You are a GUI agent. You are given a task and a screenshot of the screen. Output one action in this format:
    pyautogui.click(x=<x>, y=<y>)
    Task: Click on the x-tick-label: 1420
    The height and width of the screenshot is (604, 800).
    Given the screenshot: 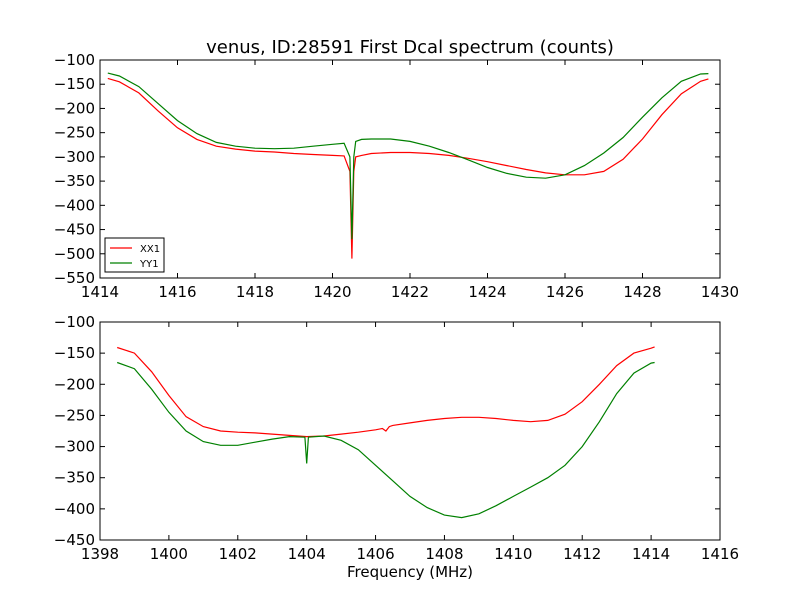 What is the action you would take?
    pyautogui.click(x=332, y=292)
    